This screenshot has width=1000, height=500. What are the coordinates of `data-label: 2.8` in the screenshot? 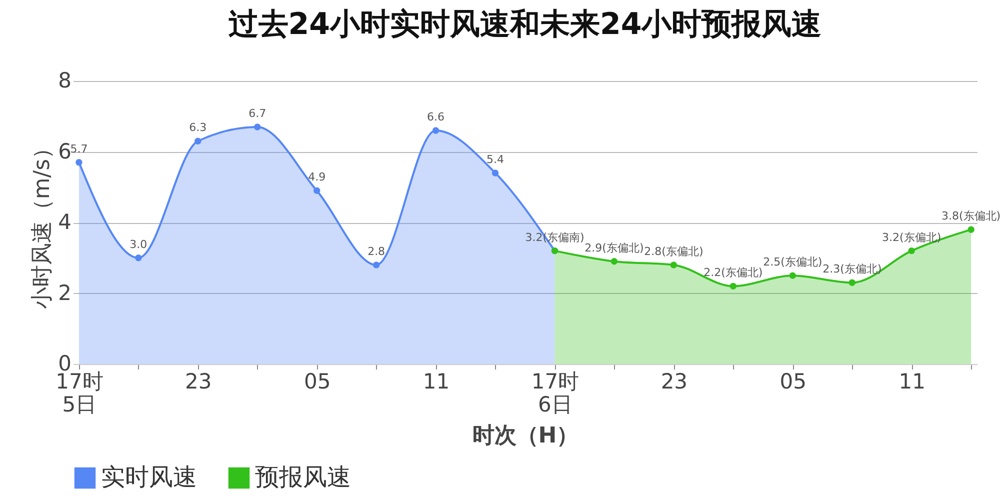 It's located at (377, 251).